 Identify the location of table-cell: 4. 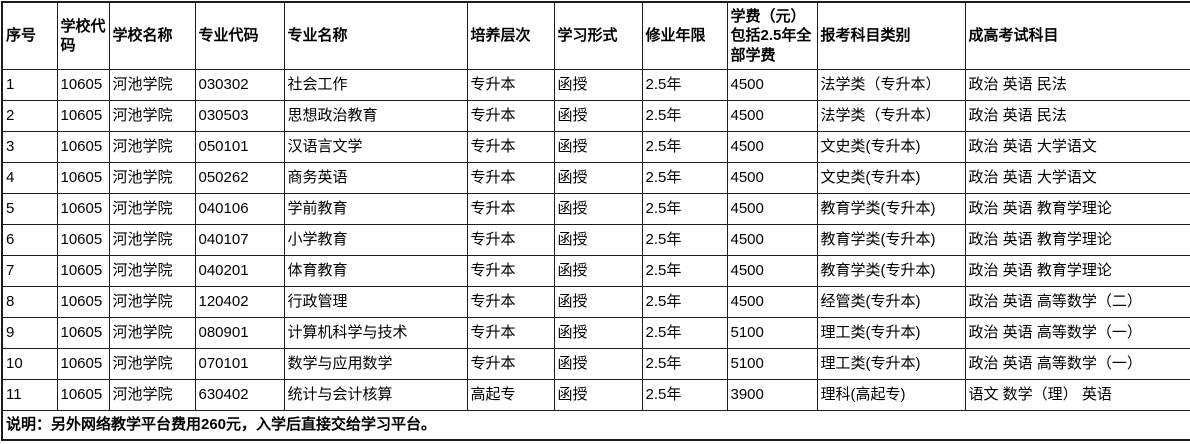
(29, 178).